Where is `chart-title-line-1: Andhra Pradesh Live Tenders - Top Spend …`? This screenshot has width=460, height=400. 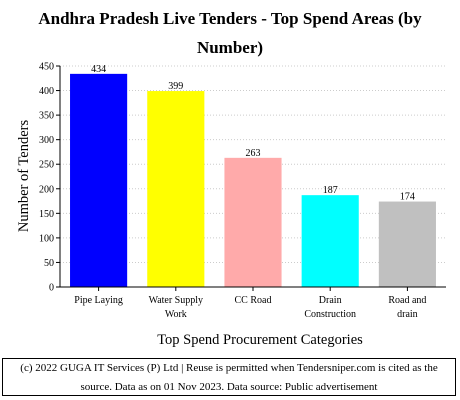 chart-title-line-1: Andhra Pradesh Live Tenders - Top Spend … is located at coordinates (230, 18).